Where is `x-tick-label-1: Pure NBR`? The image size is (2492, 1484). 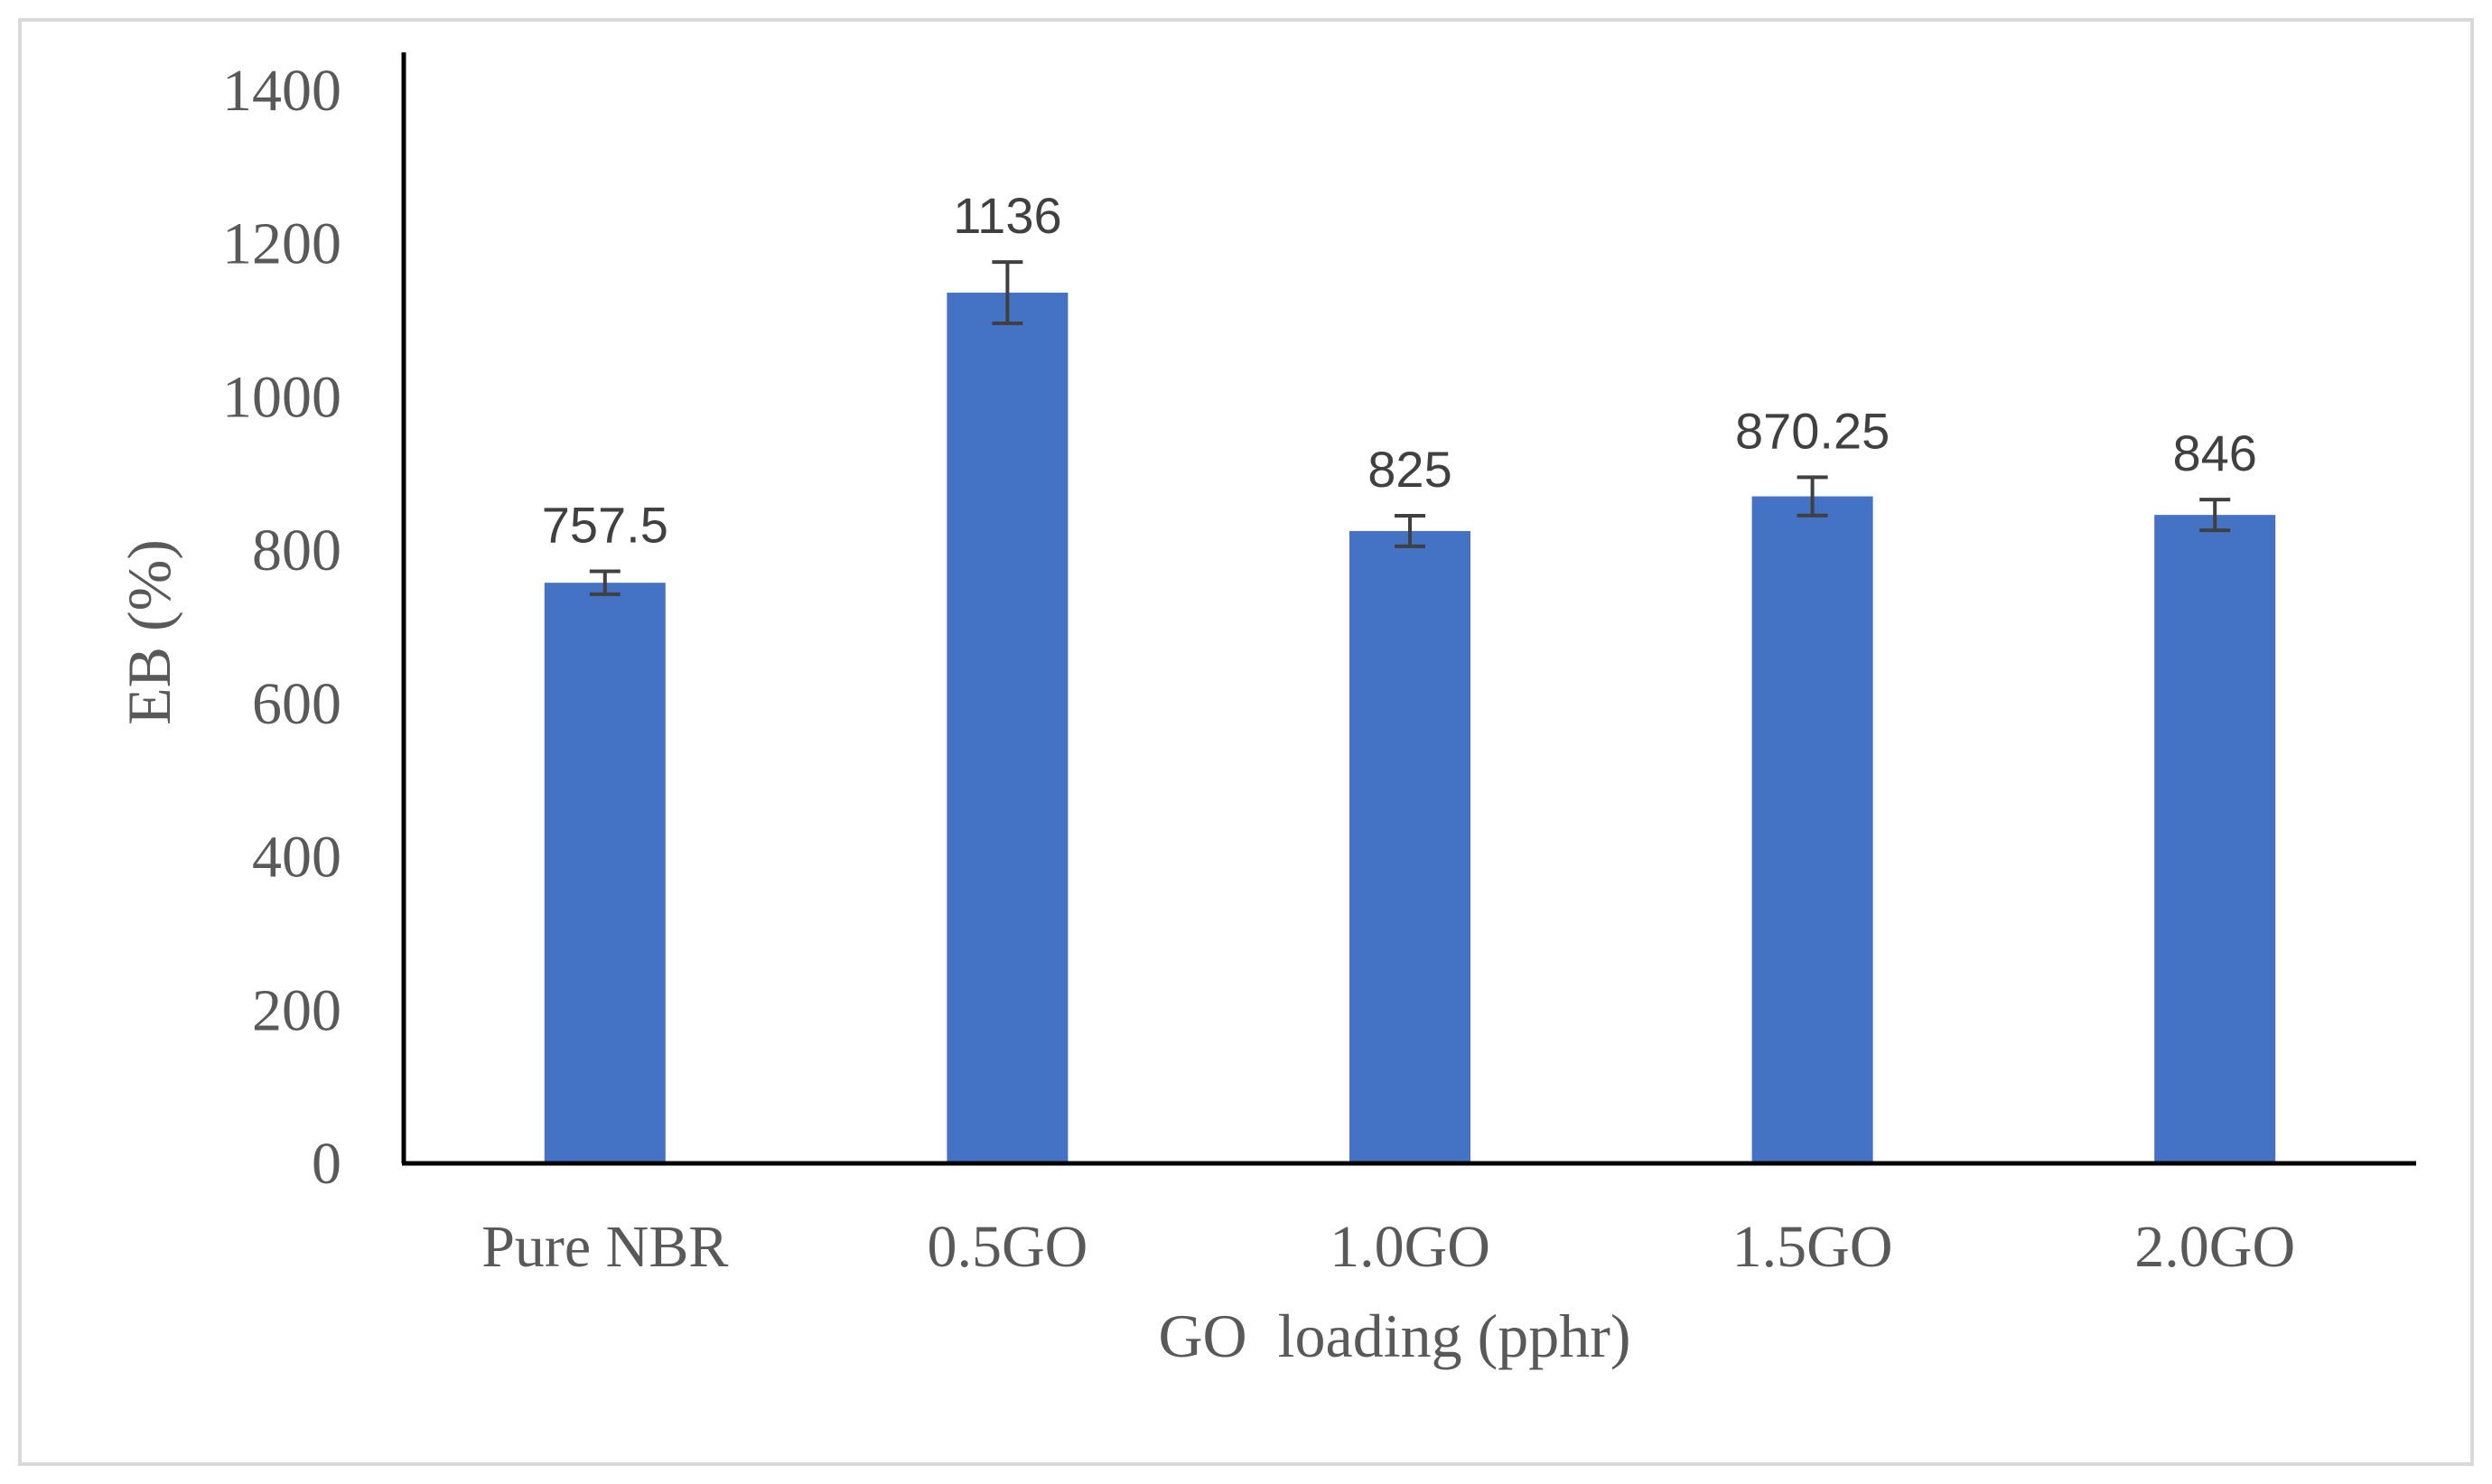 x-tick-label-1: Pure NBR is located at coordinates (604, 1247).